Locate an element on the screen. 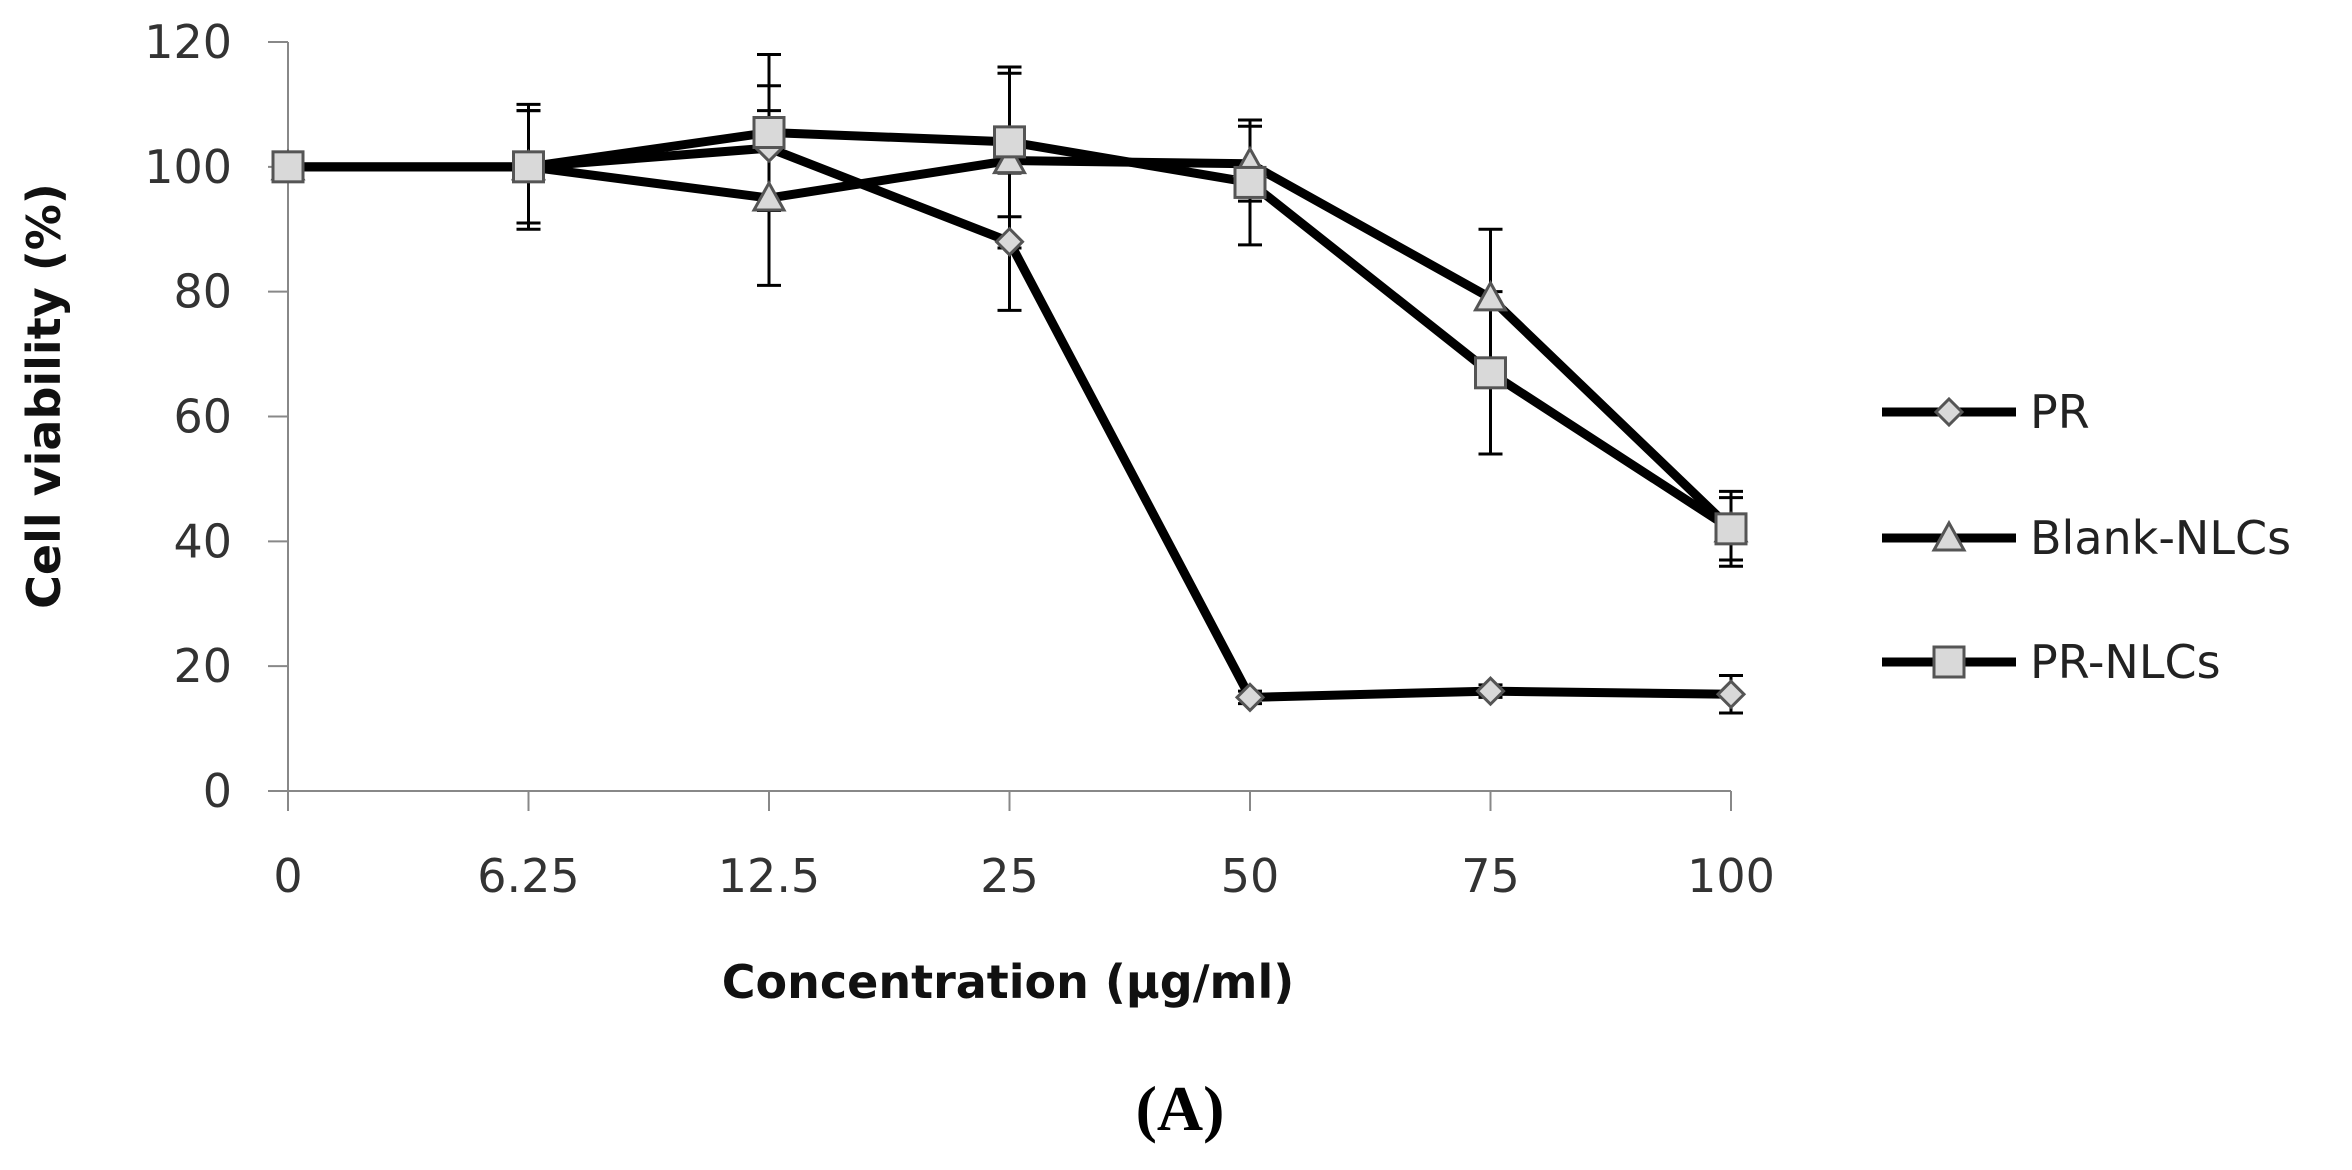 This screenshot has width=2352, height=1170. y-tick-label: 80 is located at coordinates (202, 292).